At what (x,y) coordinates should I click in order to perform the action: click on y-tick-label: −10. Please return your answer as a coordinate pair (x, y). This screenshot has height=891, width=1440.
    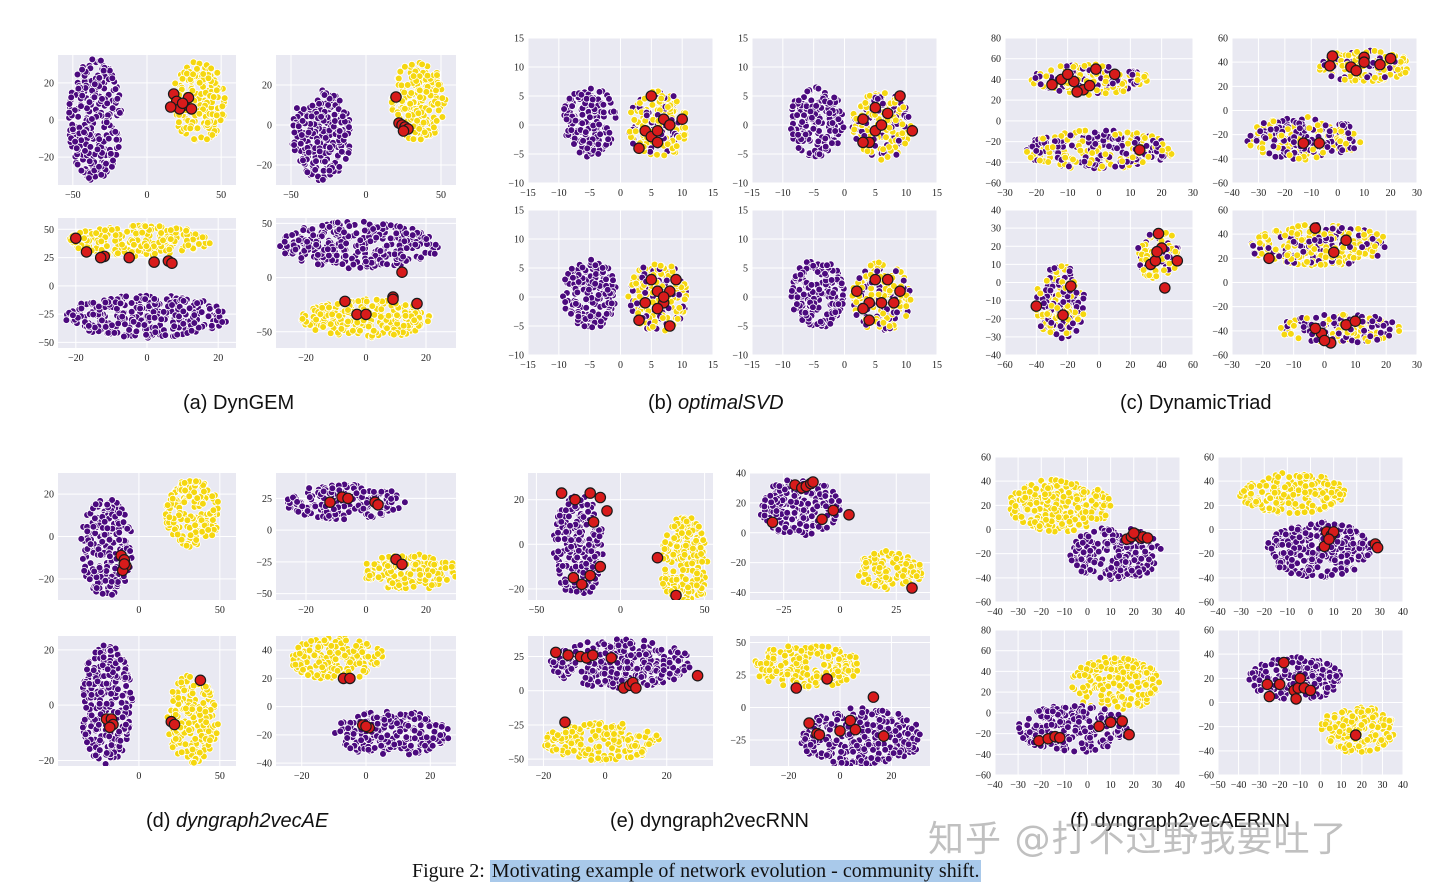
    Looking at the image, I should click on (993, 301).